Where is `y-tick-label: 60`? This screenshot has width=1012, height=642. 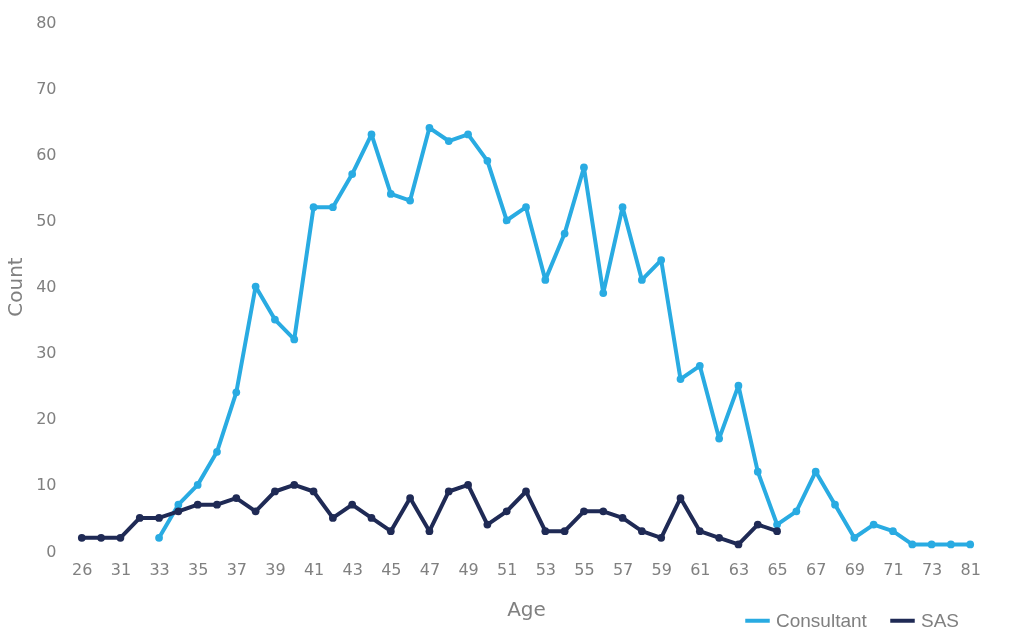 y-tick-label: 60 is located at coordinates (46, 154).